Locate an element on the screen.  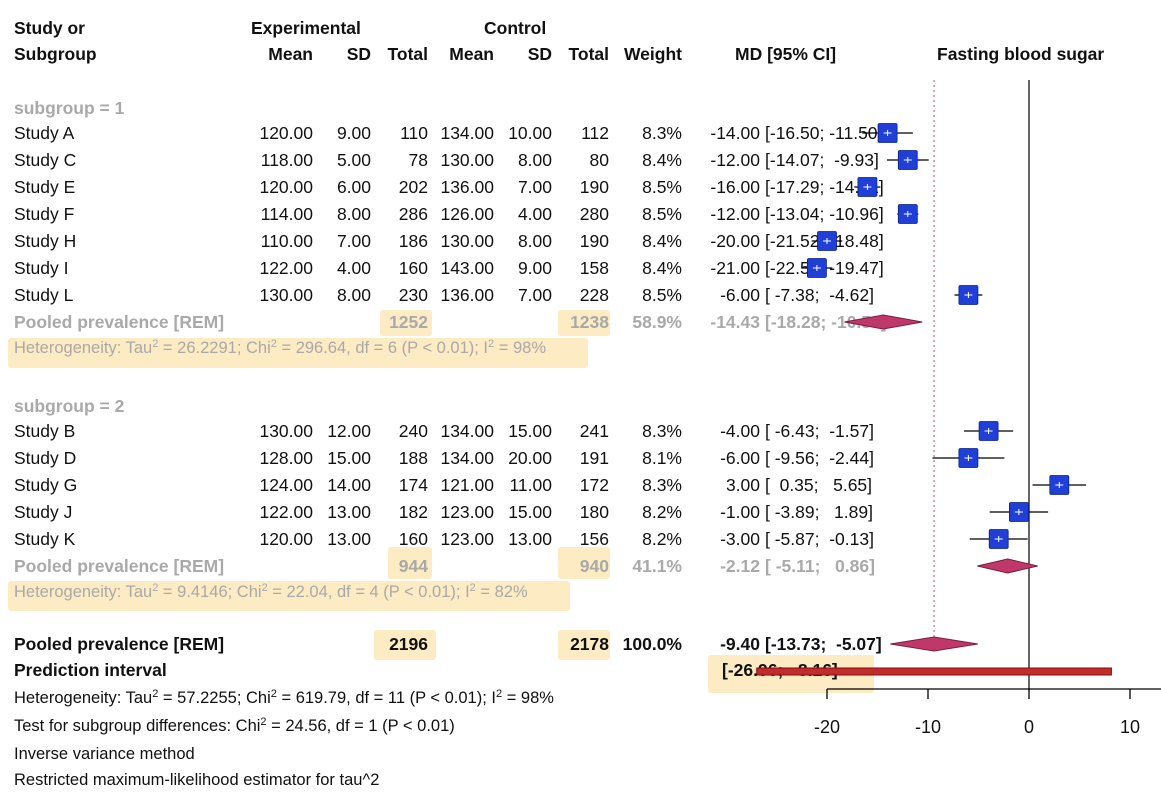
highlight-sg2-c-total is located at coordinates (584, 563).